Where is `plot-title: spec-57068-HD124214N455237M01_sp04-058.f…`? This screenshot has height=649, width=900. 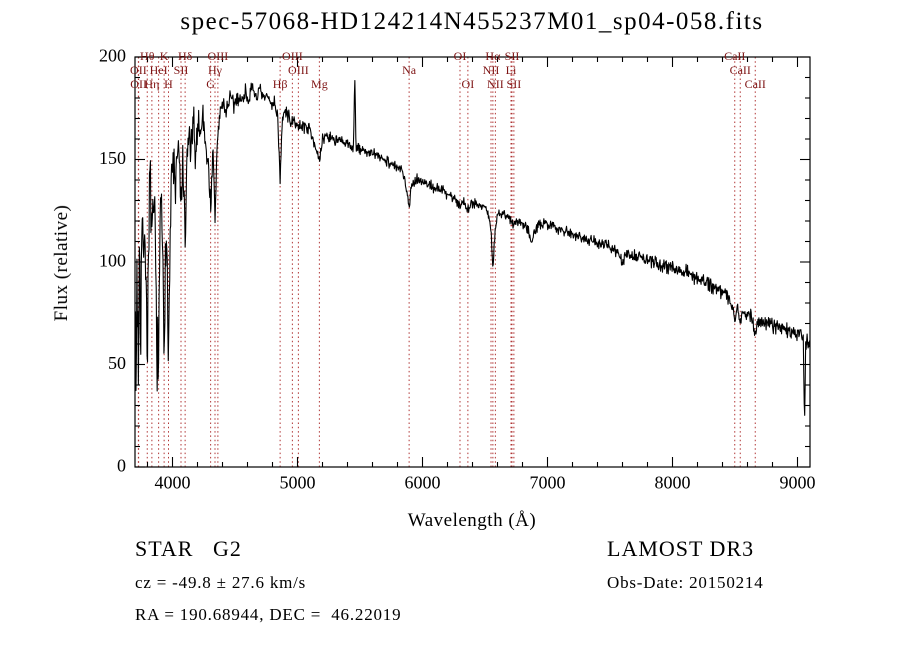 plot-title: spec-57068-HD124214N455237M01_sp04-058.f… is located at coordinates (472, 21).